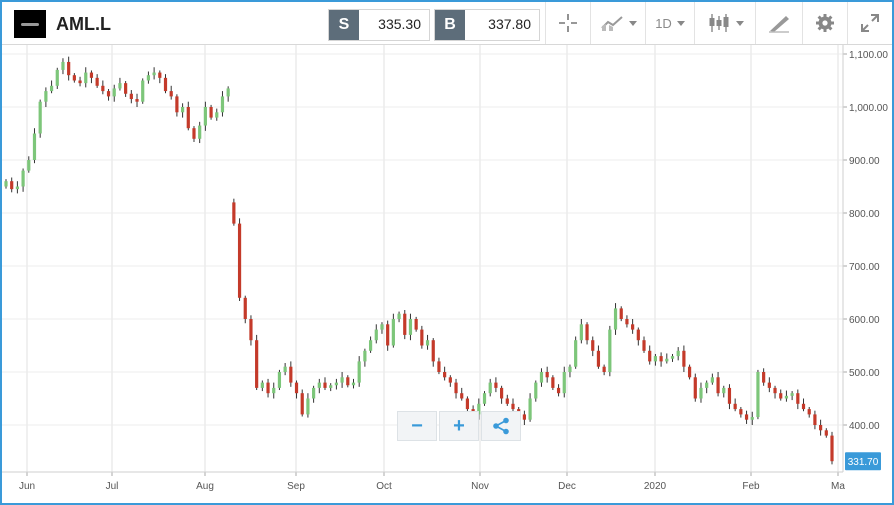 The height and width of the screenshot is (505, 894). I want to click on crosshair-button, so click(567, 23).